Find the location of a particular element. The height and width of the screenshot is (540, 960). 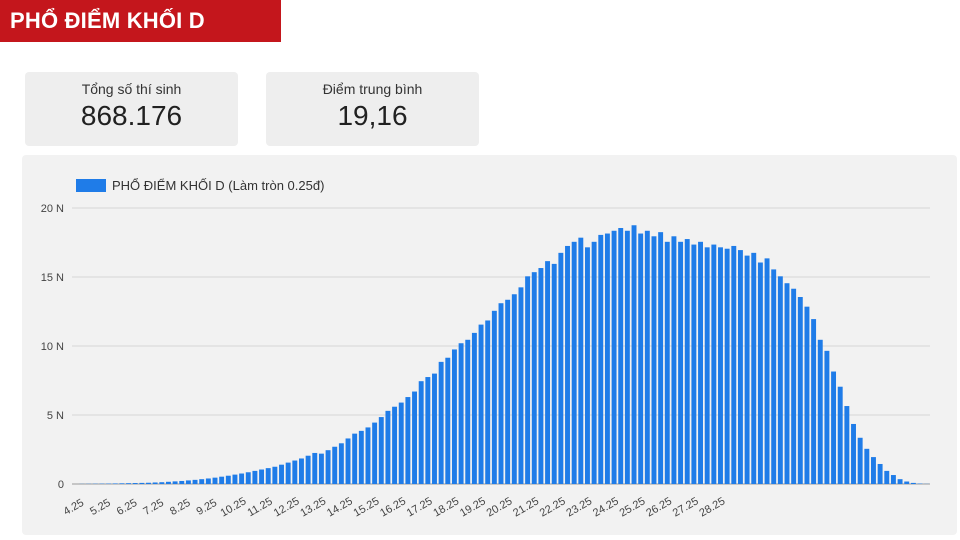

x-tick-label: 24.25 is located at coordinates (606, 507).